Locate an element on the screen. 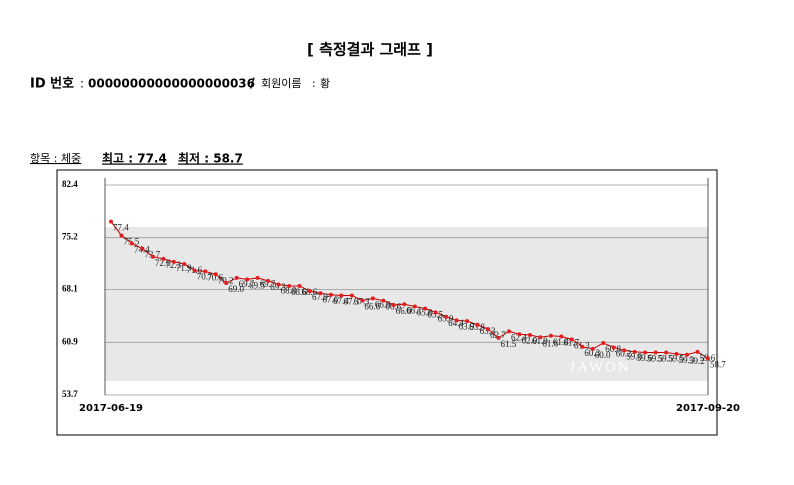  value-label: 68.8 is located at coordinates (289, 291).